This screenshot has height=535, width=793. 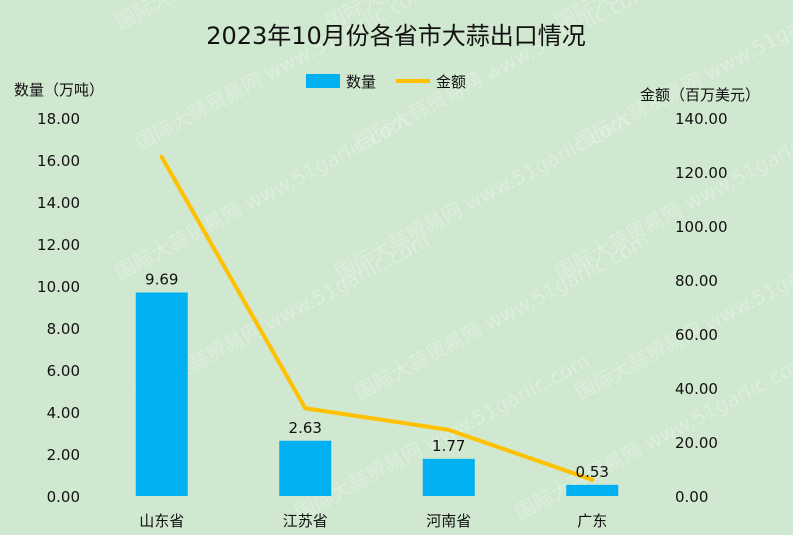 I want to click on bar-data-label: 2.63, so click(x=305, y=428).